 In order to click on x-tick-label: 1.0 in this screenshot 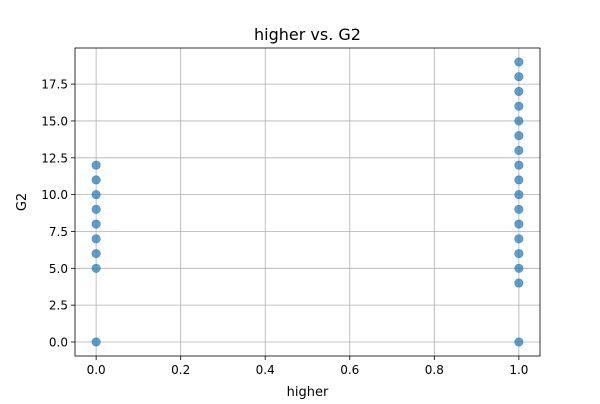, I will do `click(518, 370)`.